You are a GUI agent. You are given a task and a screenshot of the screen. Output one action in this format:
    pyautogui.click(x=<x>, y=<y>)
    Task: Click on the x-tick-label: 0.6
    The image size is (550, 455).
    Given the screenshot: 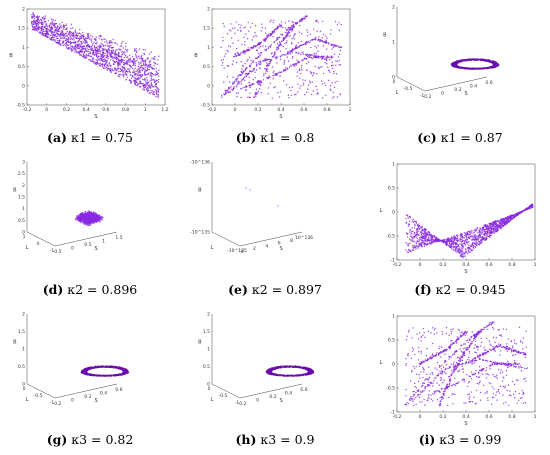 What is the action you would take?
    pyautogui.click(x=105, y=110)
    